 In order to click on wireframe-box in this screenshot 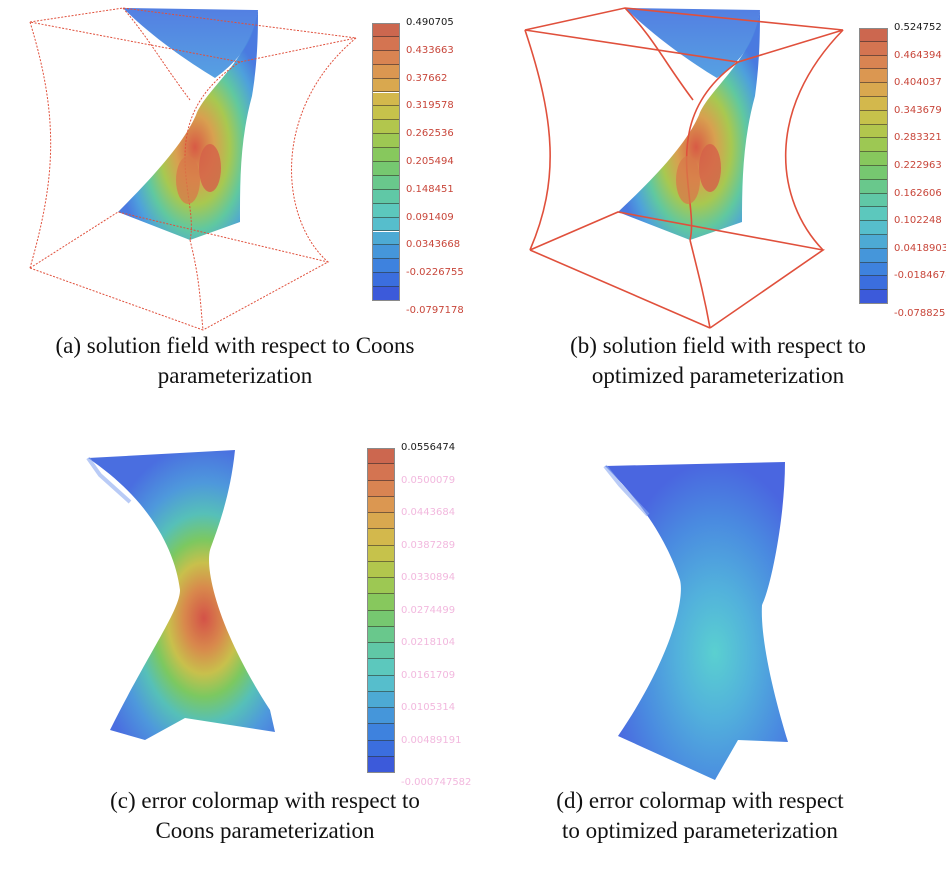, I will do `click(684, 168)`.